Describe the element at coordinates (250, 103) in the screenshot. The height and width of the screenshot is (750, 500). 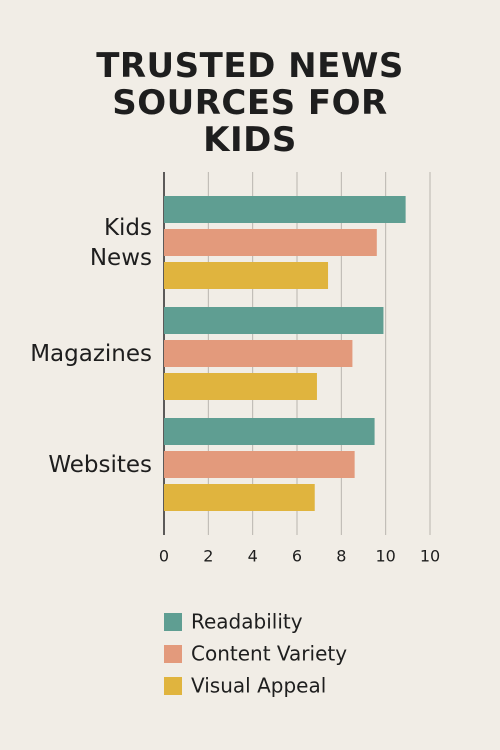
I see `chart-title: TRUSTED NEWS SOURCES FOR KIDS` at that location.